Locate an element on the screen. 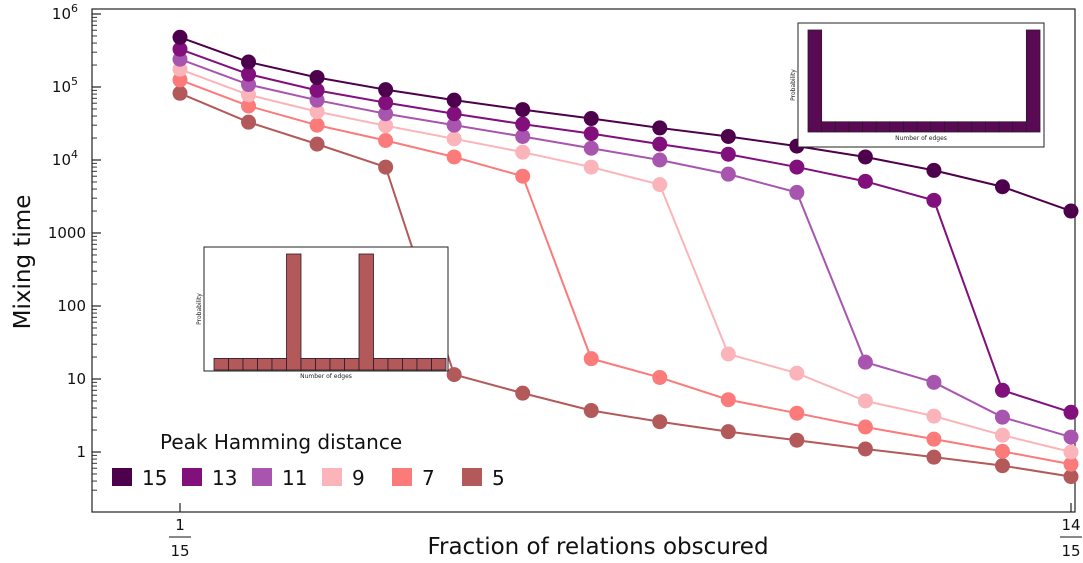 Image resolution: width=1083 pixels, height=563 pixels. legend-label: 15 is located at coordinates (154, 478).